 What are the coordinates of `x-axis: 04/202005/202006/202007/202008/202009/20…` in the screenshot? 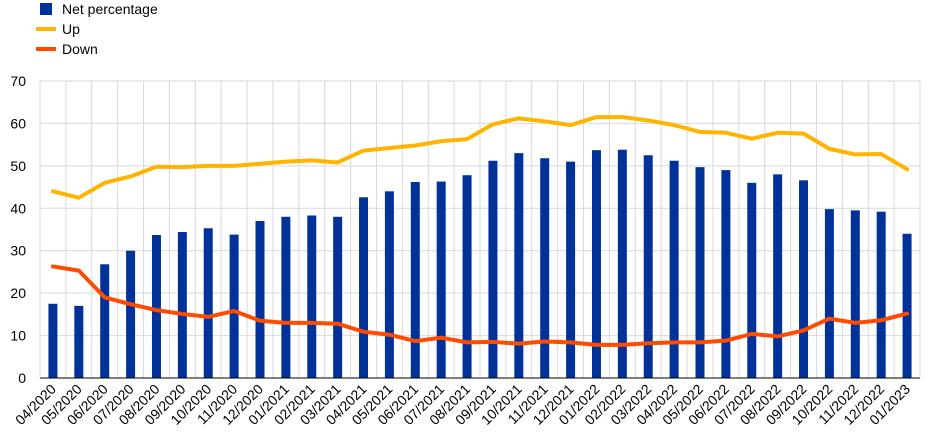 It's located at (466, 402).